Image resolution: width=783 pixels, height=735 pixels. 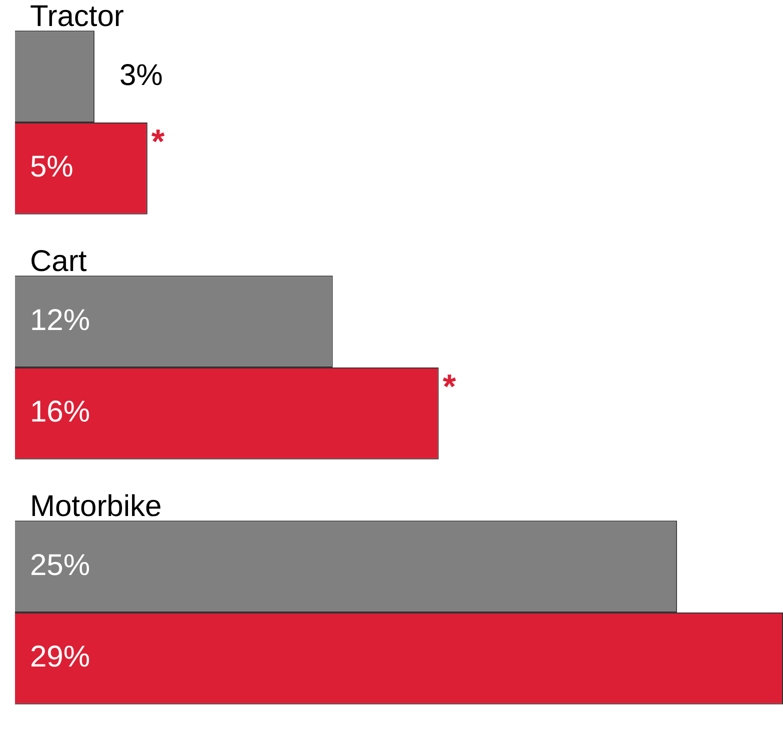 I want to click on data-label: 16%, so click(x=60, y=412).